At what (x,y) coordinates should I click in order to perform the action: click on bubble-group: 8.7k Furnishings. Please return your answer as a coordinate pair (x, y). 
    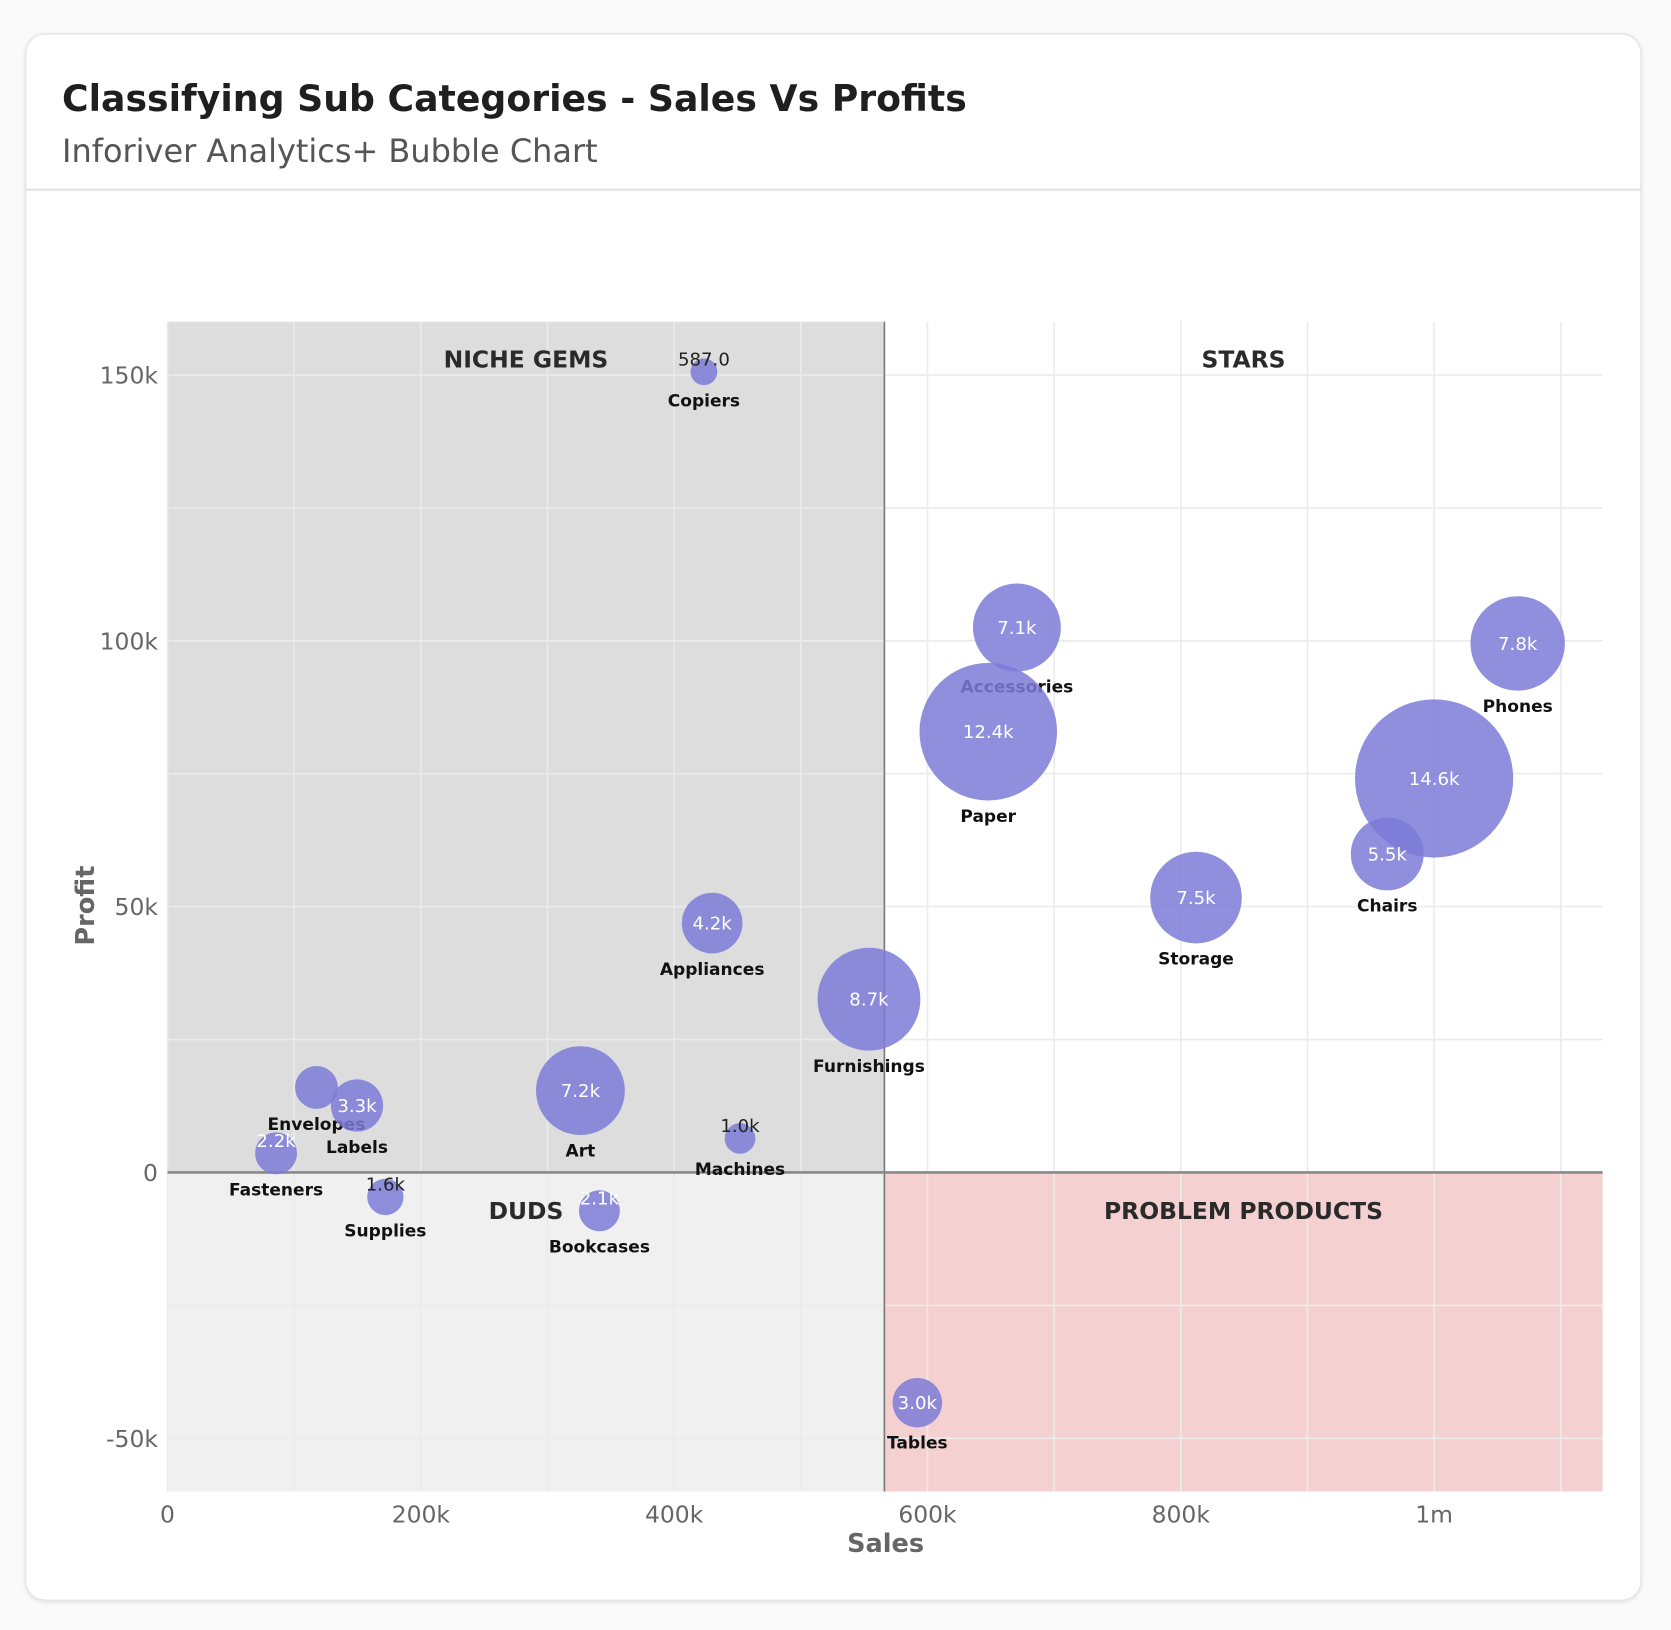
    Looking at the image, I should click on (869, 1012).